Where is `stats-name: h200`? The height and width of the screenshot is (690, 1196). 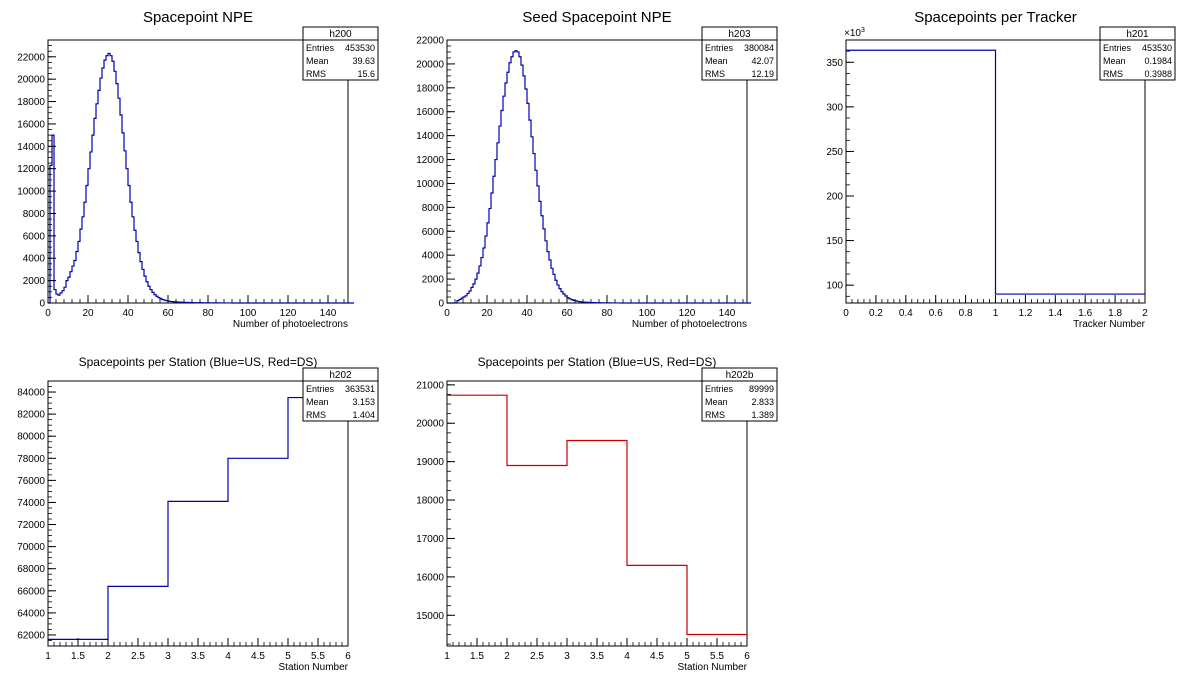
stats-name: h200 is located at coordinates (340, 34).